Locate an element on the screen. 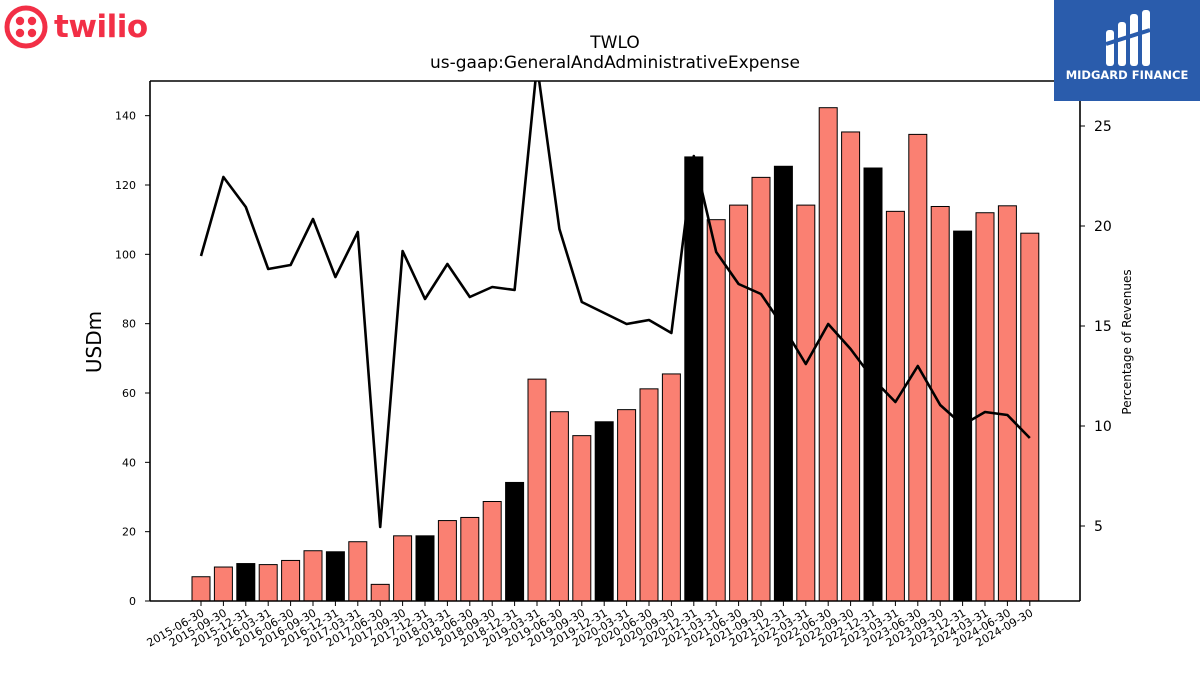  y-tick-label: 20 is located at coordinates (129, 532).